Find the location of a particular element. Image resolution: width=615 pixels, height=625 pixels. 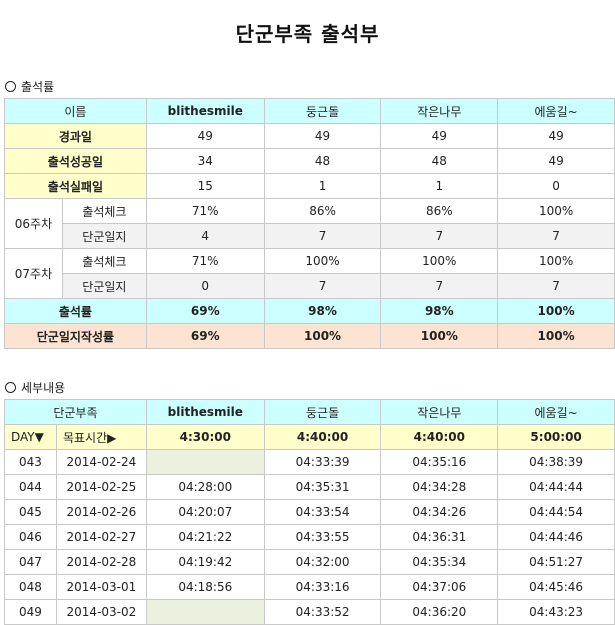

table-cell: 4 is located at coordinates (205, 236).